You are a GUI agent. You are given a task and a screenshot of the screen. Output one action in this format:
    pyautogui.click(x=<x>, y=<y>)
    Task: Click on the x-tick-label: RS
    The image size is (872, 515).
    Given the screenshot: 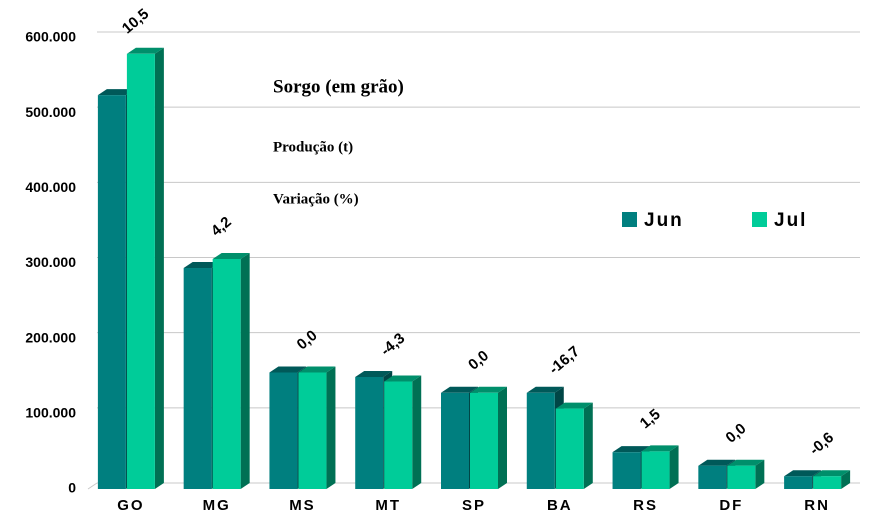 What is the action you would take?
    pyautogui.click(x=645, y=505)
    